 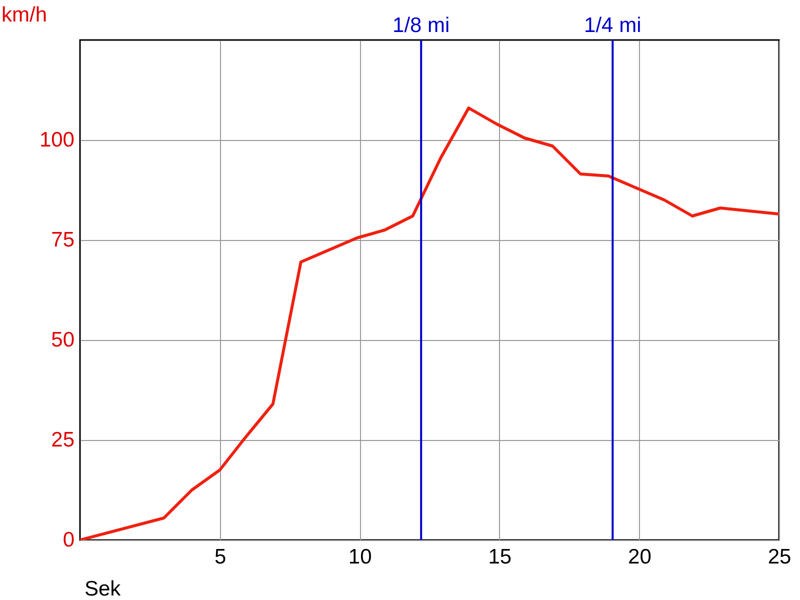 What do you see at coordinates (500, 557) in the screenshot?
I see `x-tick-label: 15` at bounding box center [500, 557].